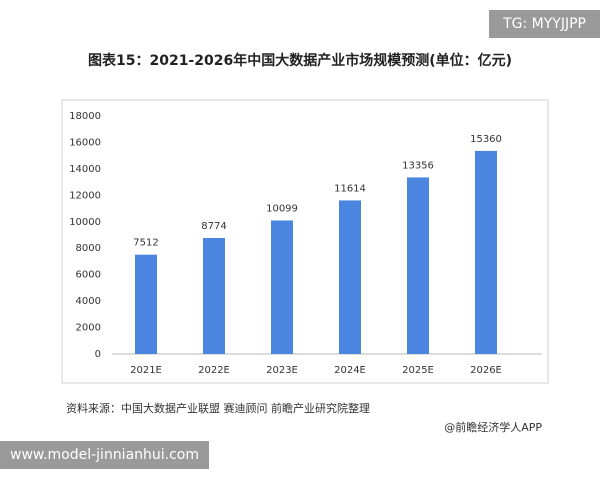 The height and width of the screenshot is (480, 600). What do you see at coordinates (146, 370) in the screenshot?
I see `x-tick-label: 2021E` at bounding box center [146, 370].